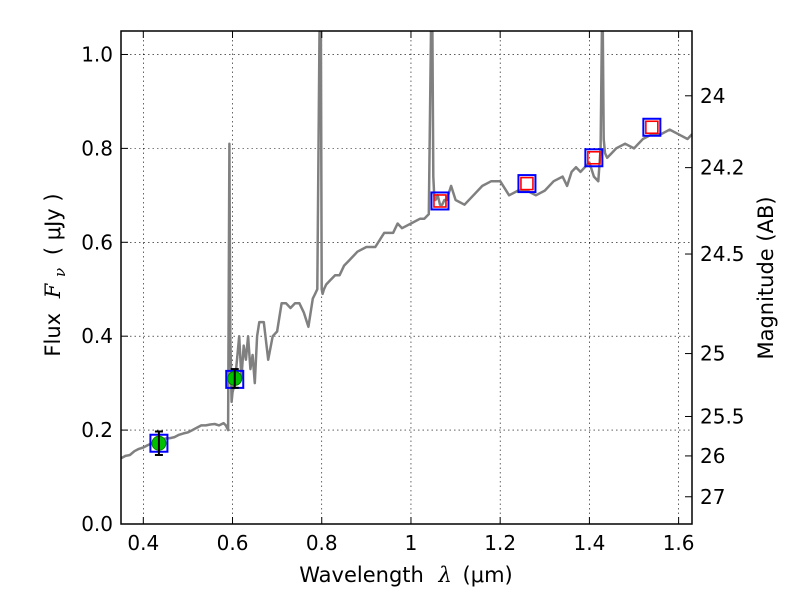 The image size is (800, 600). I want to click on y-tick-label: 0.8, so click(97, 148).